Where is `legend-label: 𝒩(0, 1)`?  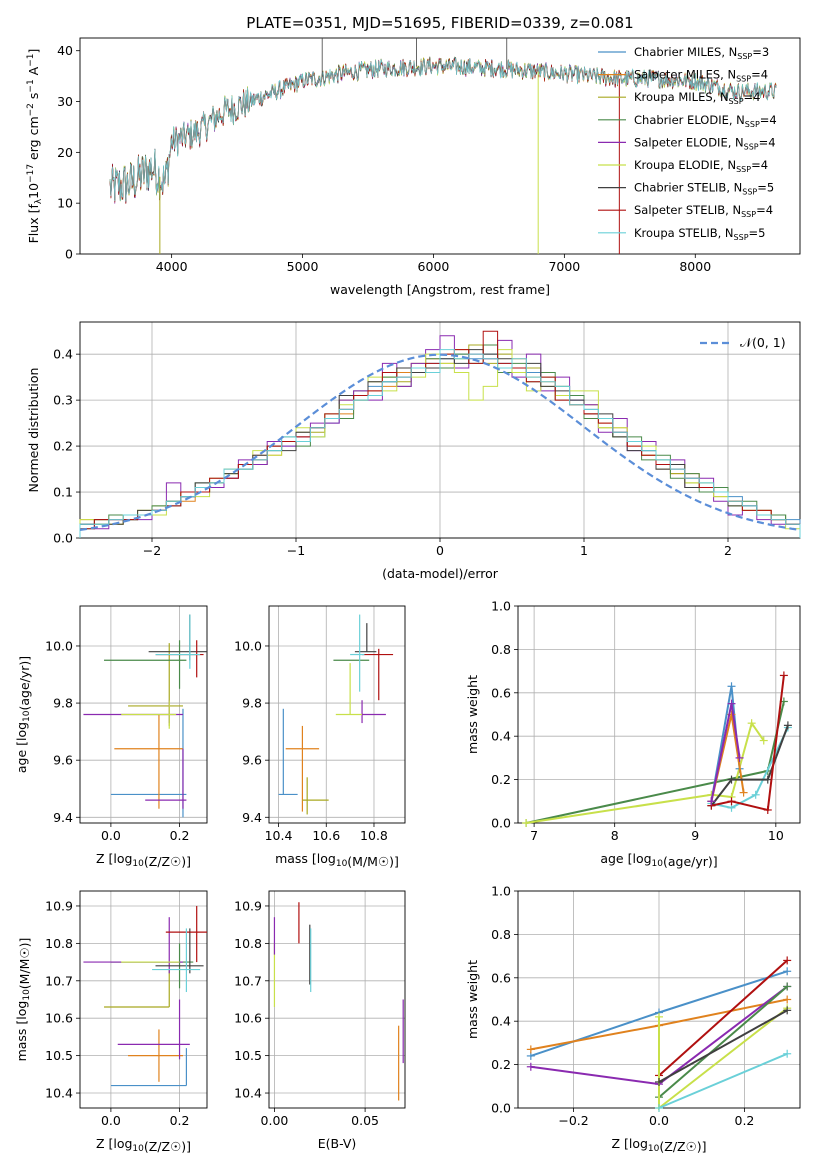 legend-label: 𝒩(0, 1) is located at coordinates (763, 342).